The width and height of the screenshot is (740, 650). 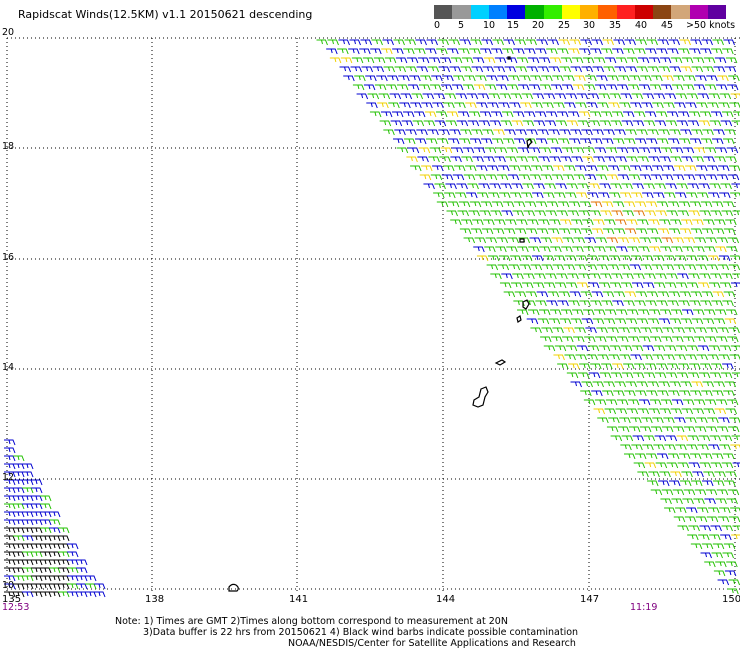 What do you see at coordinates (590, 599) in the screenshot?
I see `lon-label: 147` at bounding box center [590, 599].